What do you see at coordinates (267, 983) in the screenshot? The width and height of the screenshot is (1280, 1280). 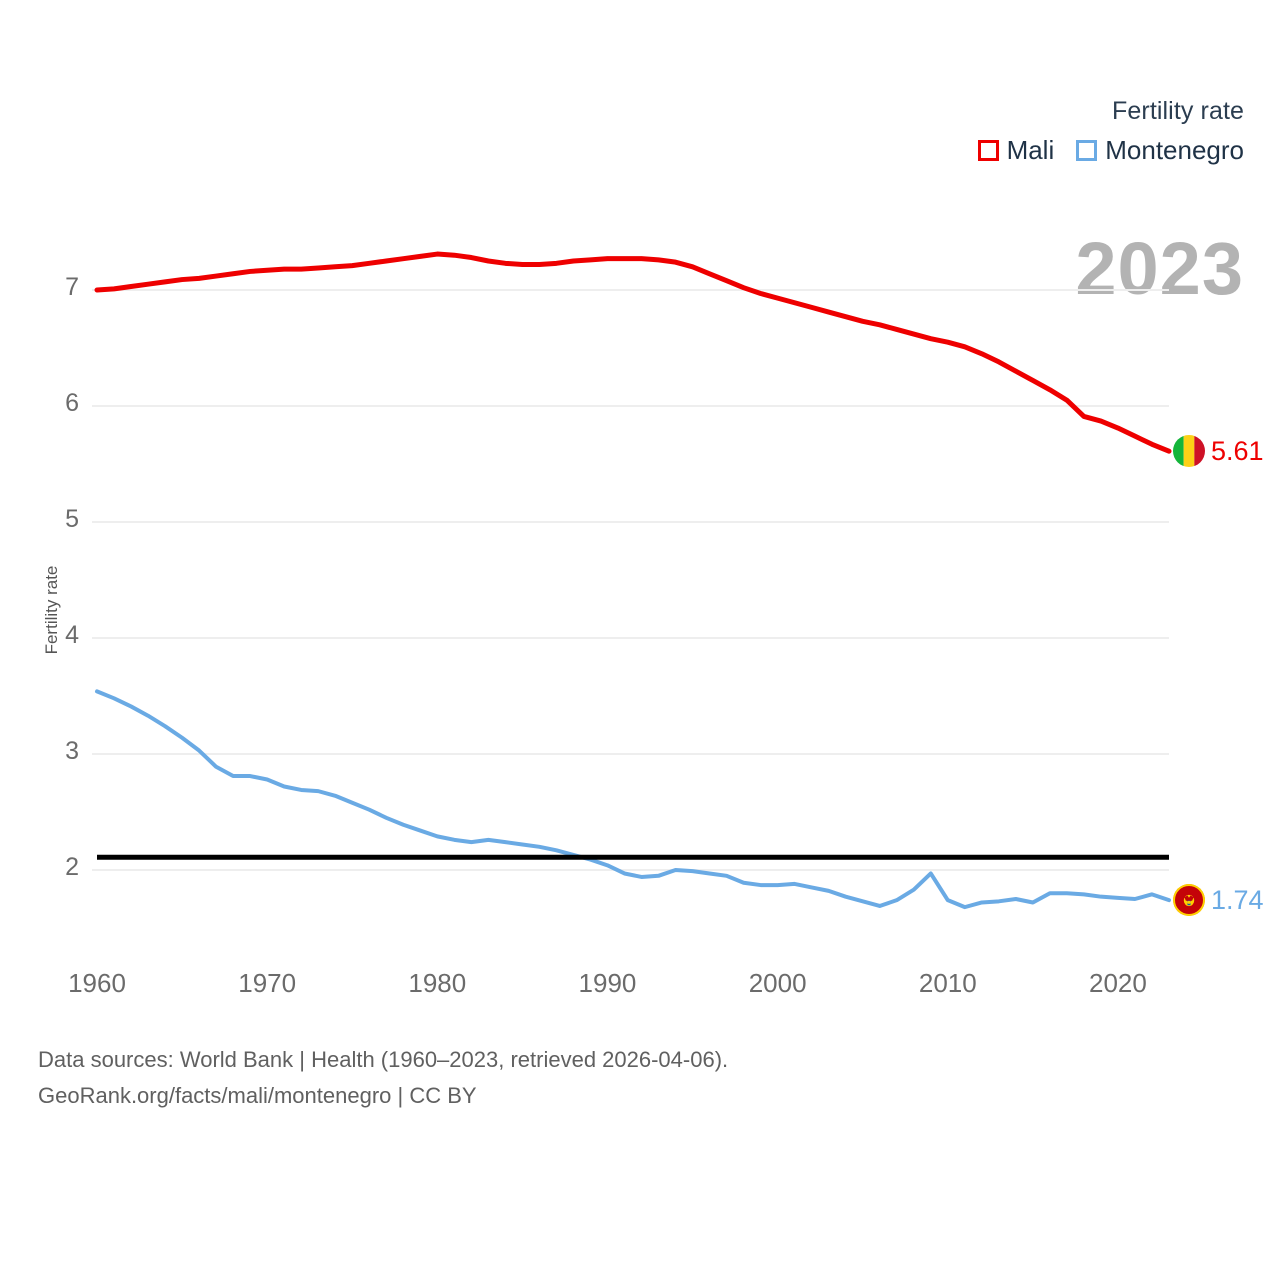 I see `x-tick-1970: 1970` at bounding box center [267, 983].